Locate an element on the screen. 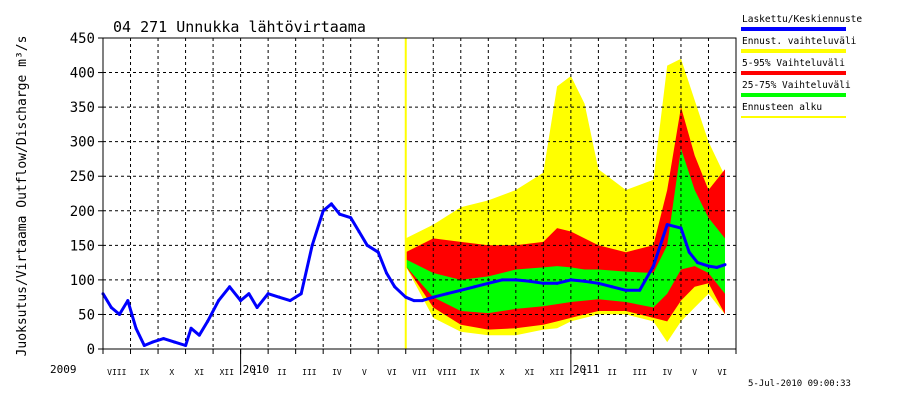 The height and width of the screenshot is (400, 900). y-tick-label: 0 is located at coordinates (91, 350).